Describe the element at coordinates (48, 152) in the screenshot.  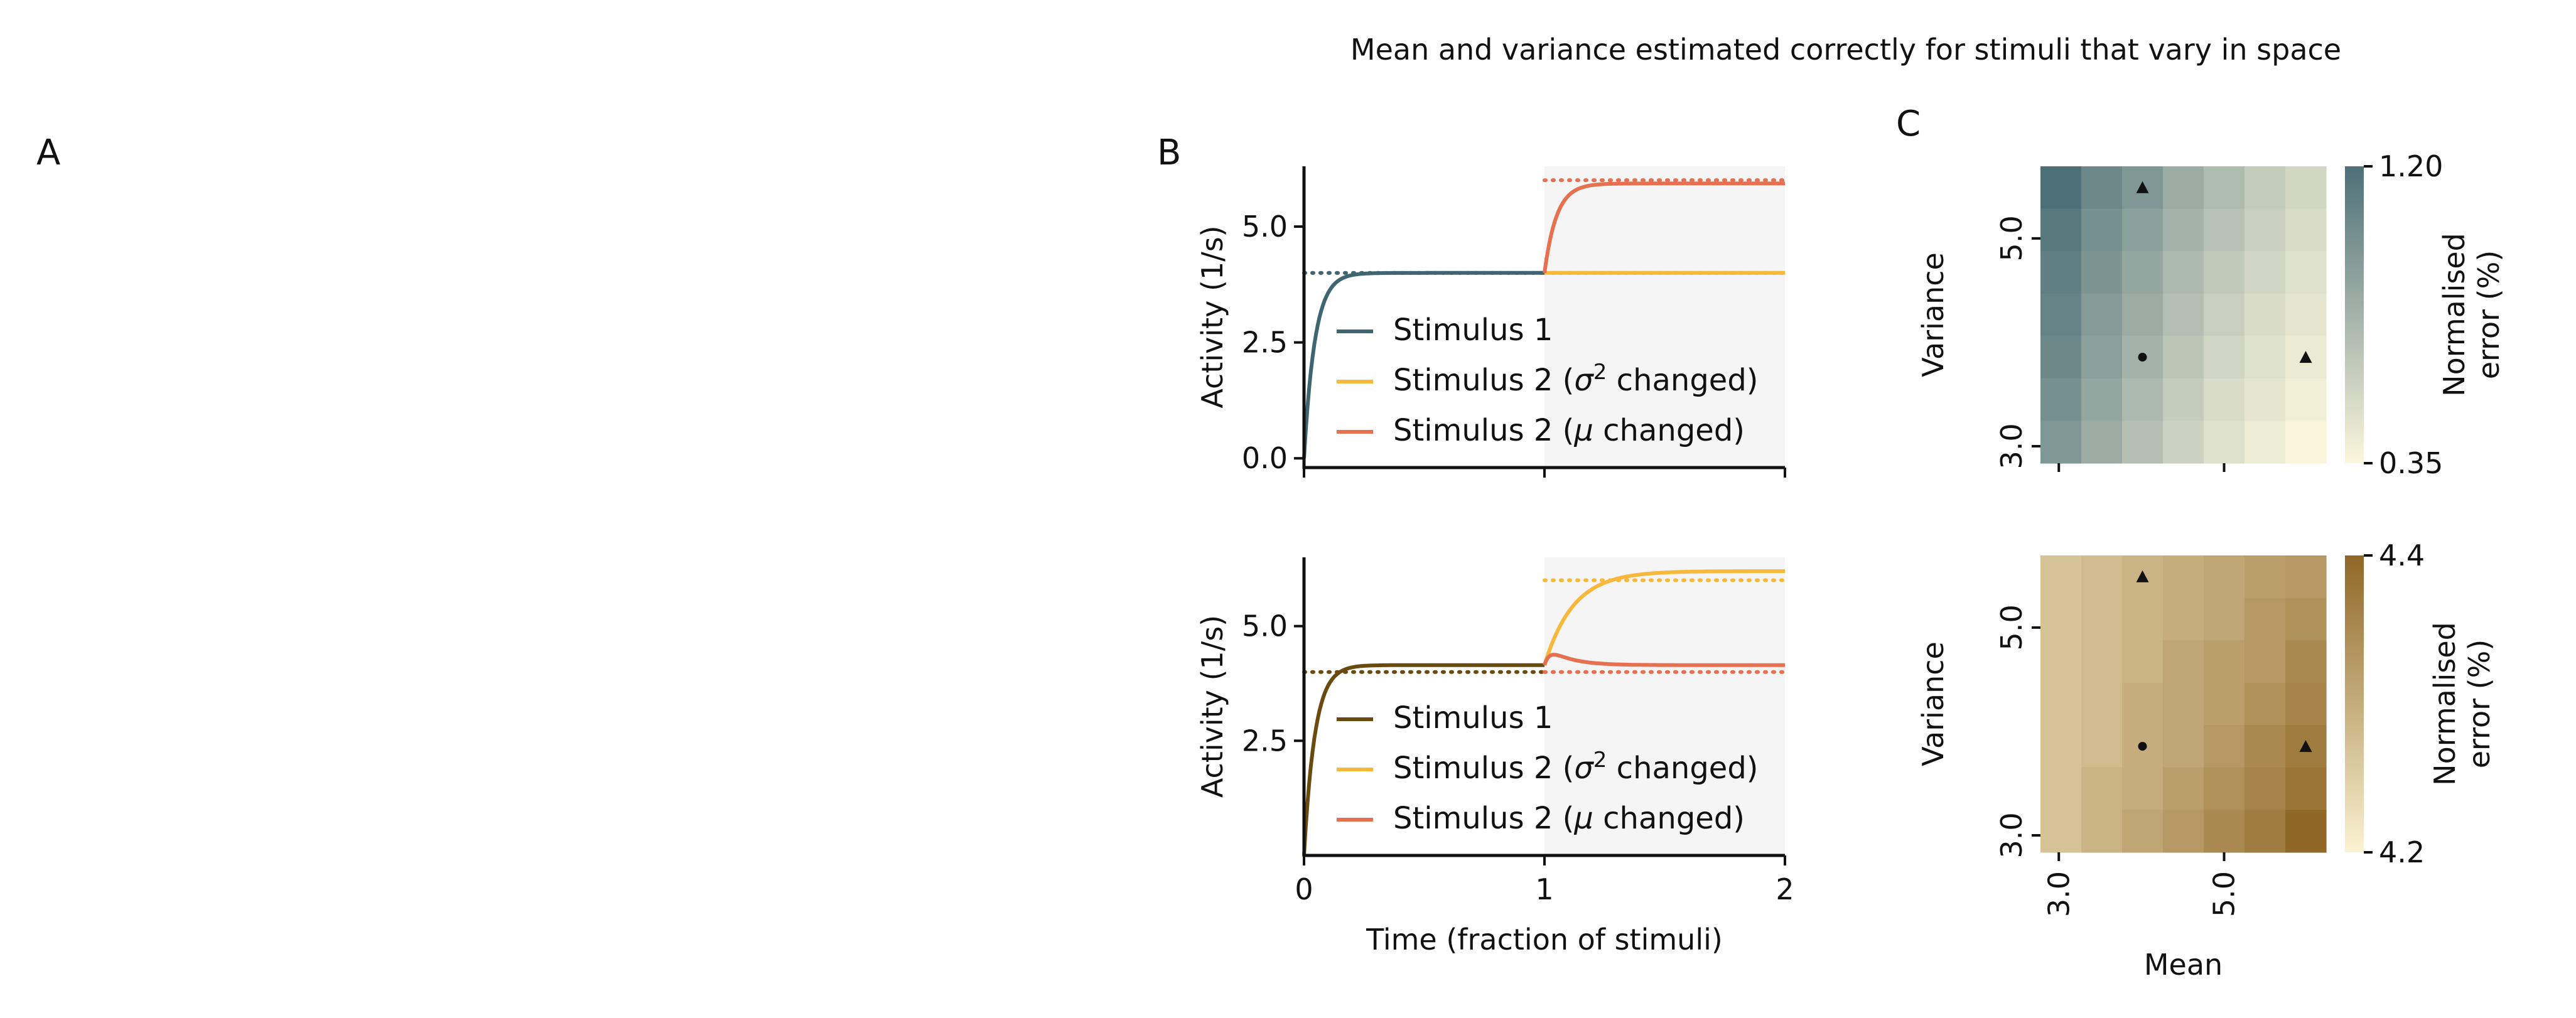
I see `panel-label-a: A` at that location.